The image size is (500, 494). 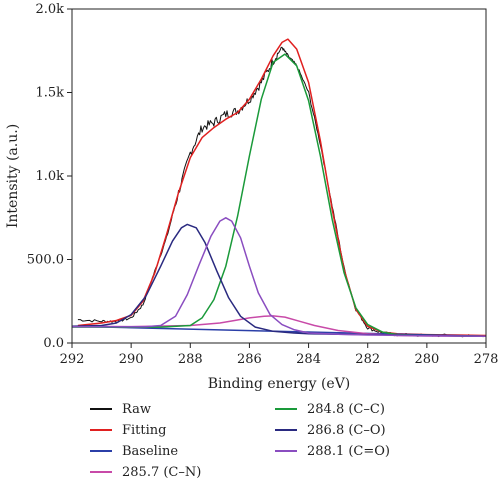 What do you see at coordinates (348, 451) in the screenshot?
I see `legend-label-288-1-c-o: 288.1 (C=O)` at bounding box center [348, 451].